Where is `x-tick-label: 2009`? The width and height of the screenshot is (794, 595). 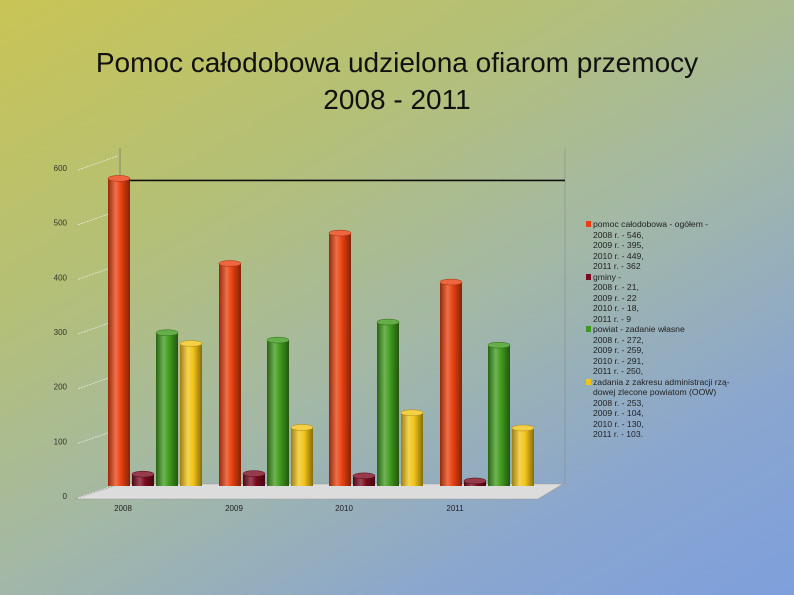
x-tick-label: 2009 is located at coordinates (234, 508).